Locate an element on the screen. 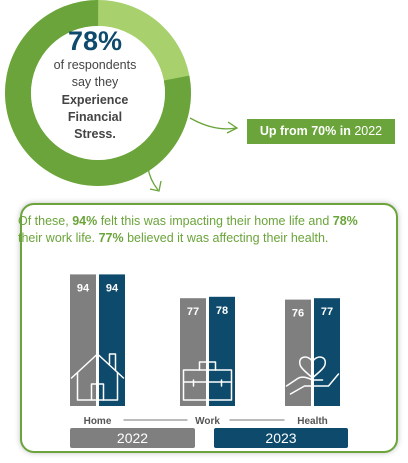 The image size is (408, 463). panel-home-pct: 94% is located at coordinates (85, 221).